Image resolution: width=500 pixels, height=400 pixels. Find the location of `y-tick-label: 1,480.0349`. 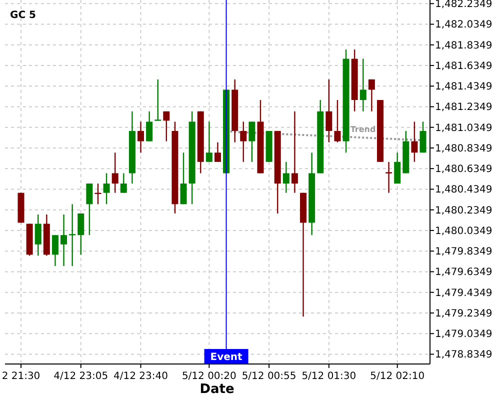

y-tick-label: 1,480.0349 is located at coordinates (463, 231).